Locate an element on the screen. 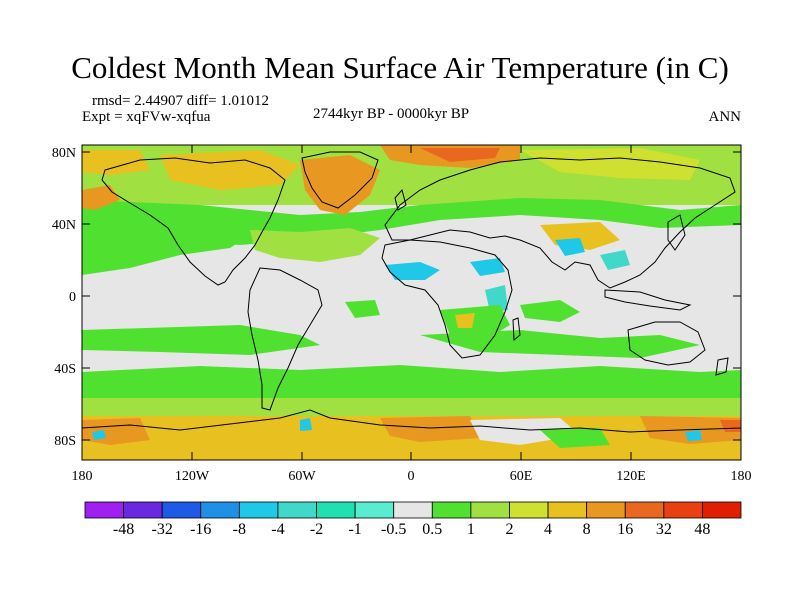 The width and height of the screenshot is (800, 600). colorbar-label: 1 is located at coordinates (471, 529).